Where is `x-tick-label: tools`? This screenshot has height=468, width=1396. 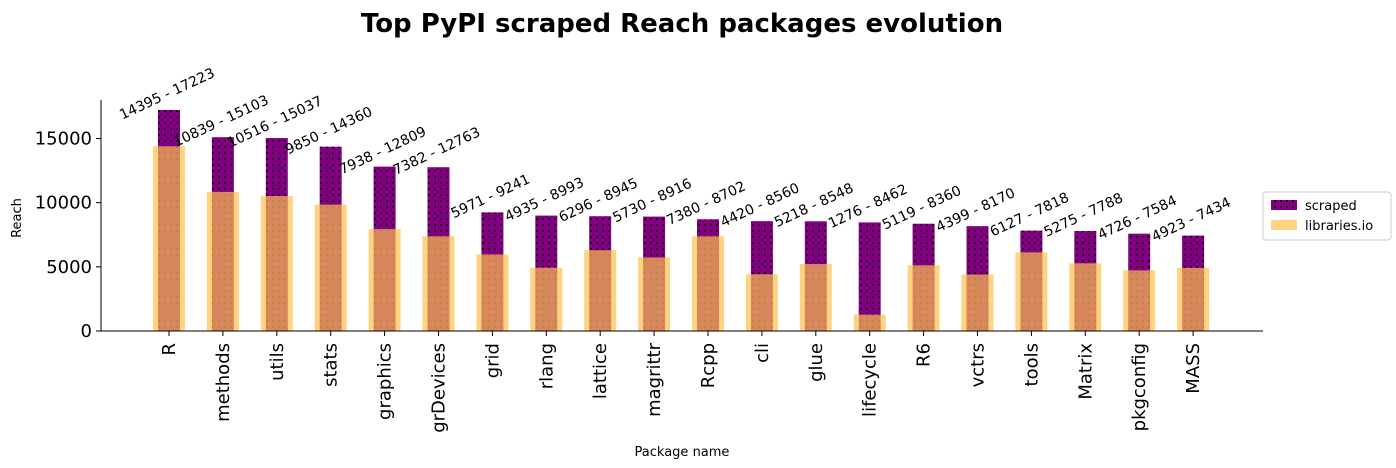
x-tick-label: tools is located at coordinates (1031, 364).